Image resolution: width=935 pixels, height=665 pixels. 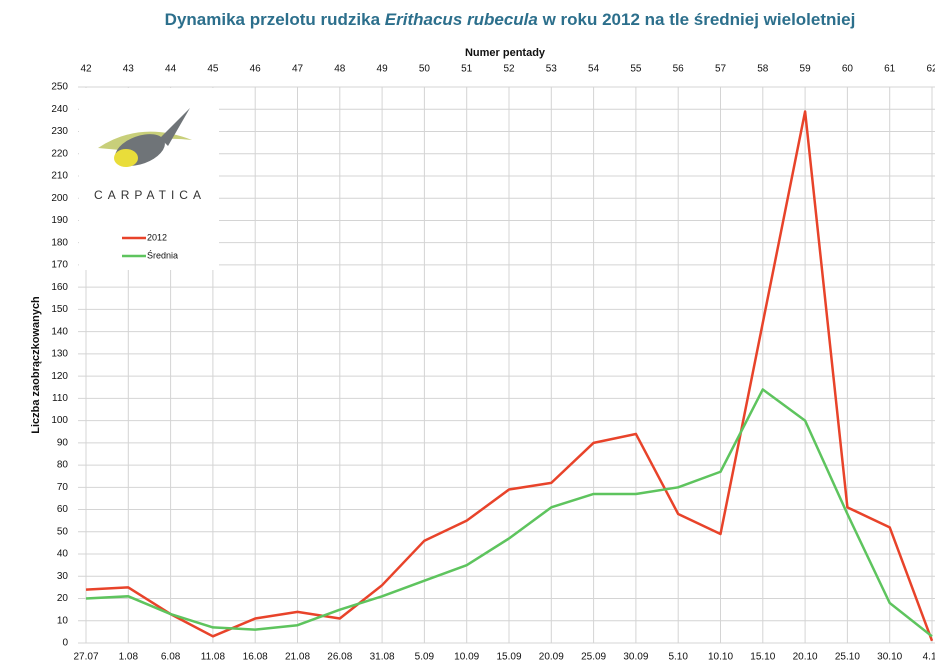 What do you see at coordinates (60, 398) in the screenshot?
I see `y-tick-label: 110` at bounding box center [60, 398].